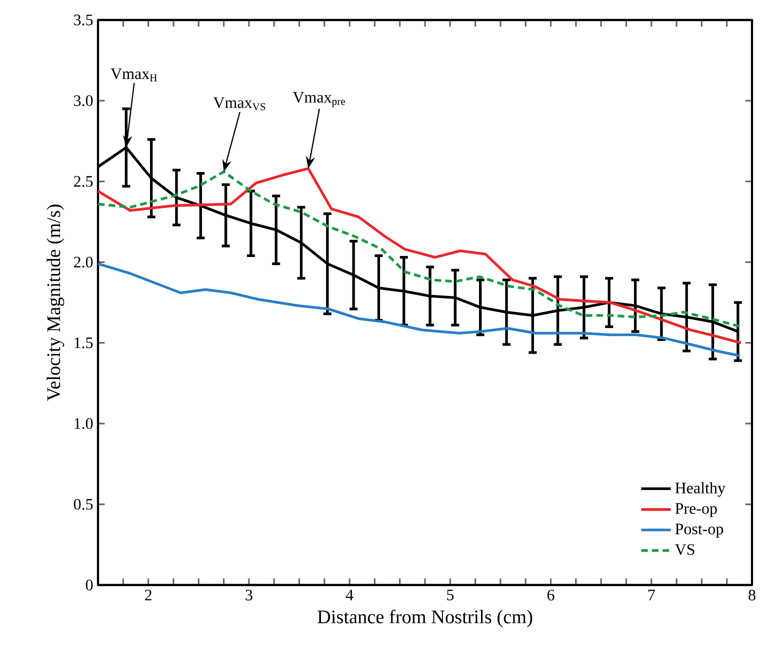  Describe the element at coordinates (419, 310) in the screenshot. I see `line-series` at that location.